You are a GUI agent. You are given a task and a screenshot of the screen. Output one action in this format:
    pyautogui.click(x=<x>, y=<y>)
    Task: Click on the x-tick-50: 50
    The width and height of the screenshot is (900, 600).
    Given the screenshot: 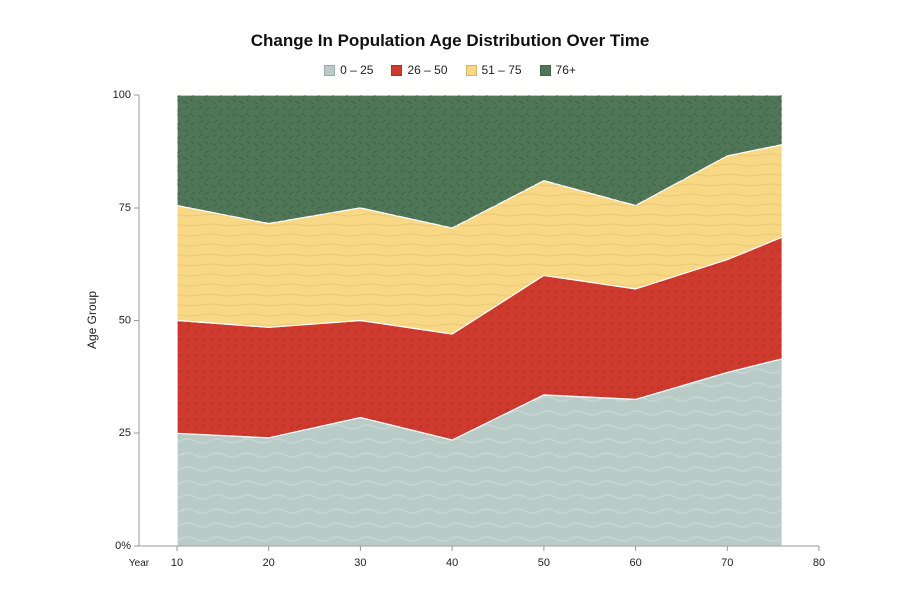 What is the action you would take?
    pyautogui.click(x=544, y=557)
    